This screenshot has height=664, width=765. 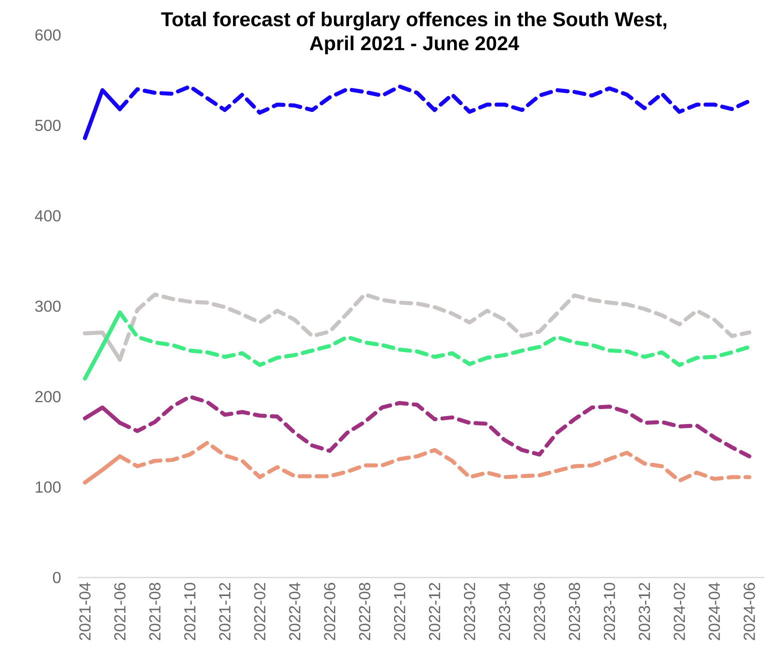 What do you see at coordinates (56, 577) in the screenshot?
I see `y-tick-label: 0` at bounding box center [56, 577].